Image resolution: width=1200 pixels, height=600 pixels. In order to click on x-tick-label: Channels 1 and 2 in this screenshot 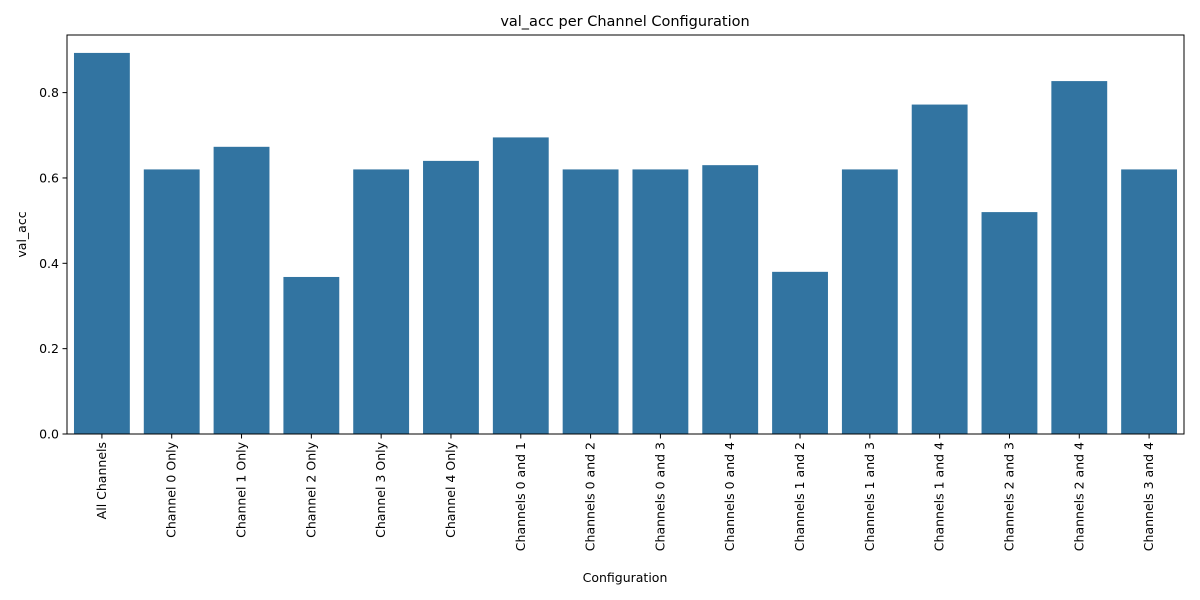, I will do `click(799, 496)`.